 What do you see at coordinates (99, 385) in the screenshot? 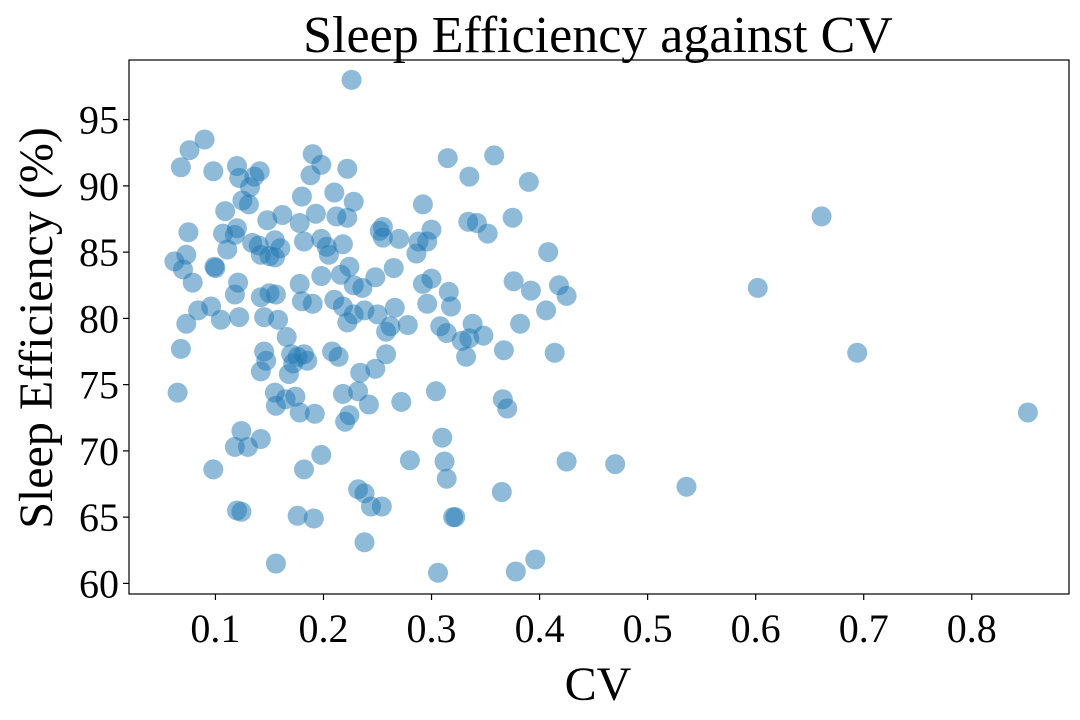
I see `y-tick-label: 75` at bounding box center [99, 385].